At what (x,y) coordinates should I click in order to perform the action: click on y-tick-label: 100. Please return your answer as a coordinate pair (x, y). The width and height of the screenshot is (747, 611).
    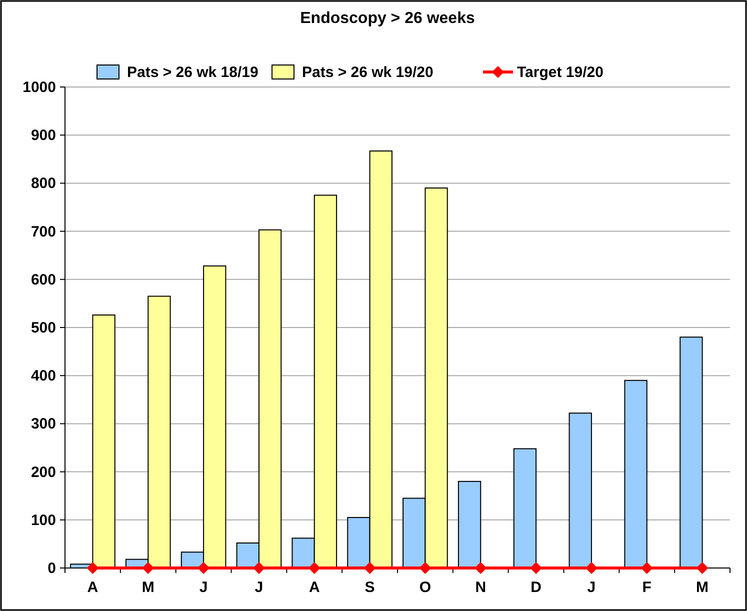
    Looking at the image, I should click on (43, 520).